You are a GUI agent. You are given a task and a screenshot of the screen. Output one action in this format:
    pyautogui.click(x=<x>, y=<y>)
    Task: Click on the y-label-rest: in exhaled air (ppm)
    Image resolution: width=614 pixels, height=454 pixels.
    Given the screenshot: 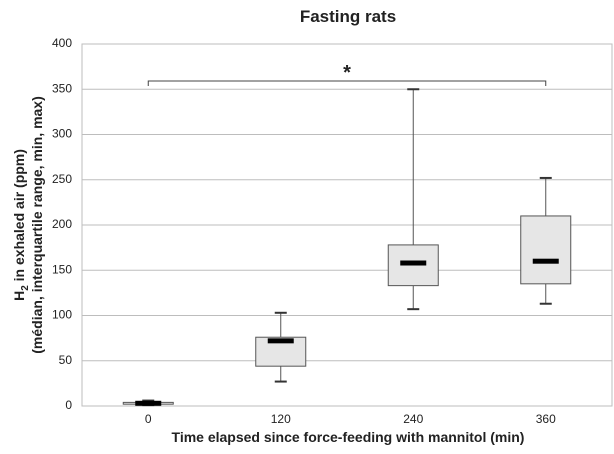 What is the action you would take?
    pyautogui.click(x=19, y=217)
    